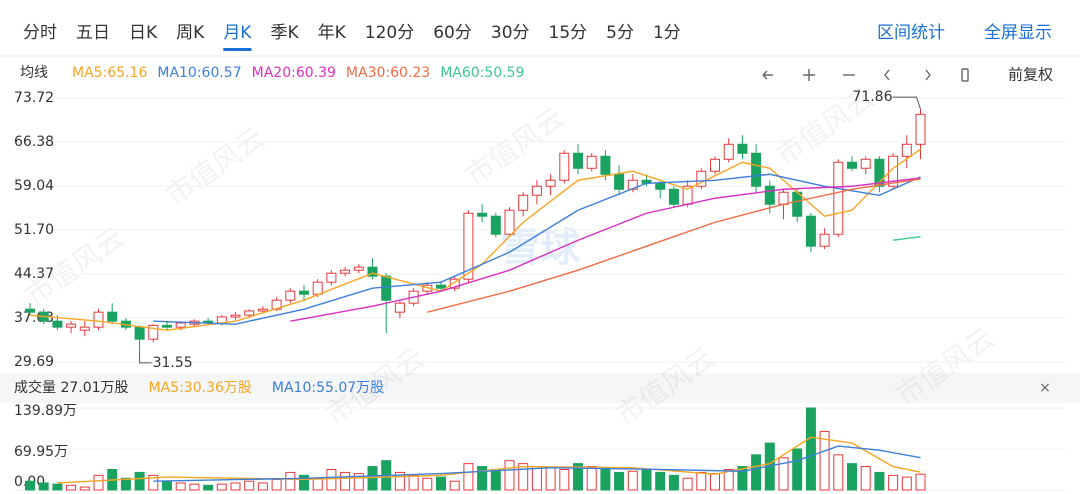 This screenshot has width=1080, height=494. Describe the element at coordinates (965, 75) in the screenshot. I see `candle-icon` at that location.